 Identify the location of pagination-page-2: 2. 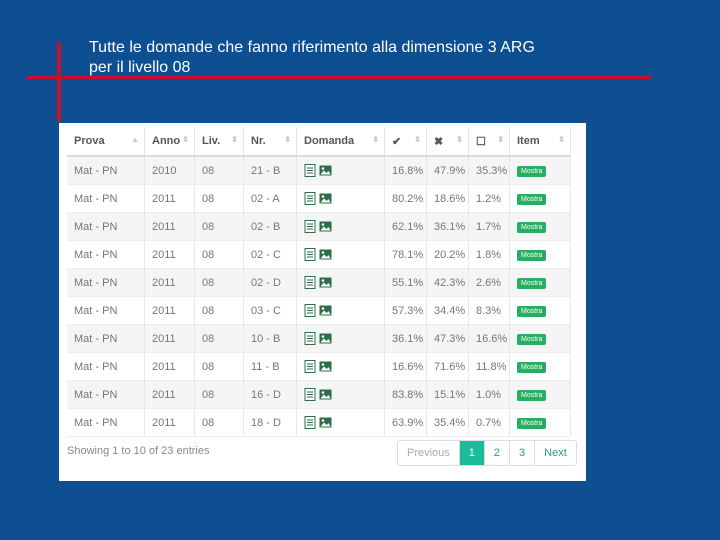
(497, 453).